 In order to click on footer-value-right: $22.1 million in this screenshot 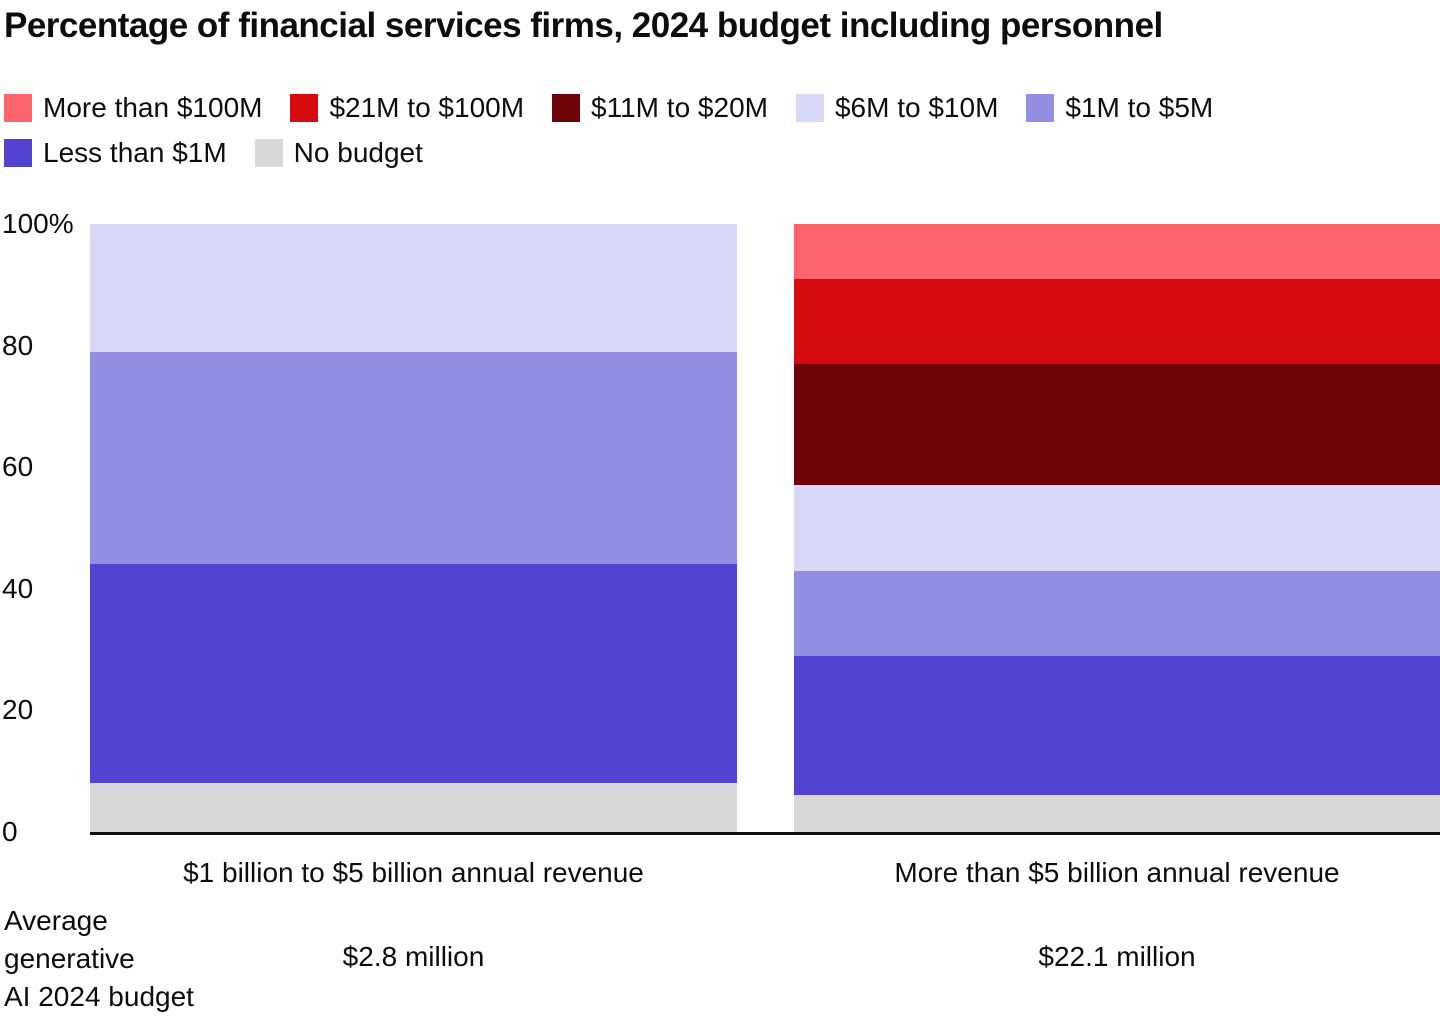, I will do `click(1117, 956)`.